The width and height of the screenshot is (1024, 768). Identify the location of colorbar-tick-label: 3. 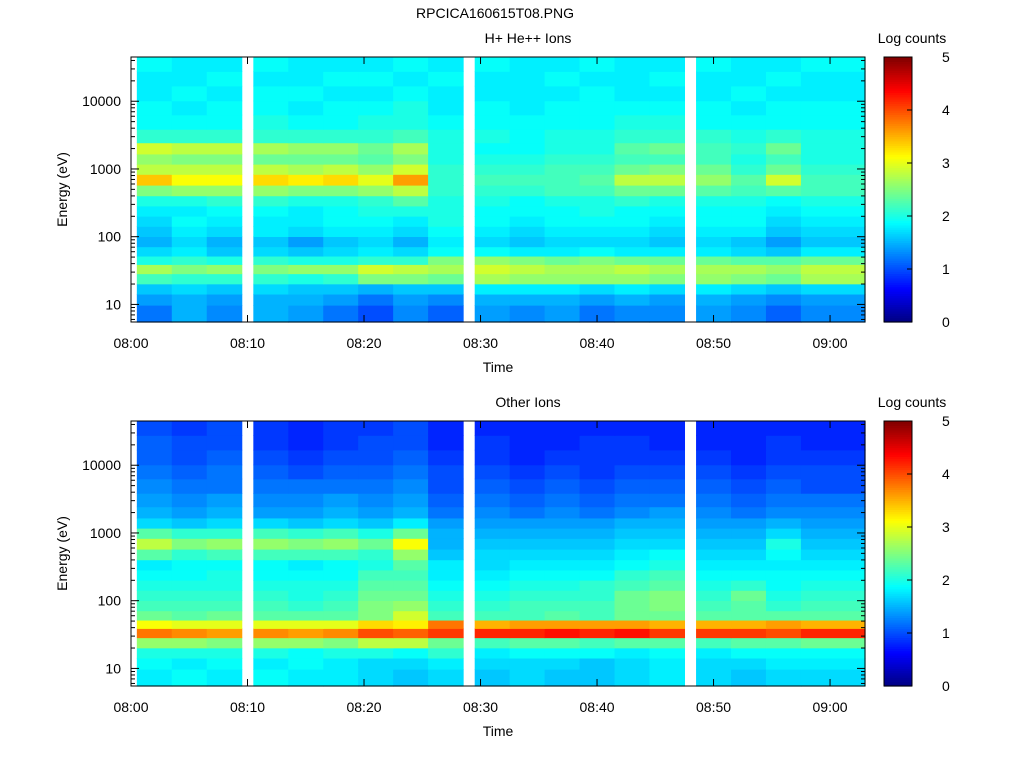
(946, 163).